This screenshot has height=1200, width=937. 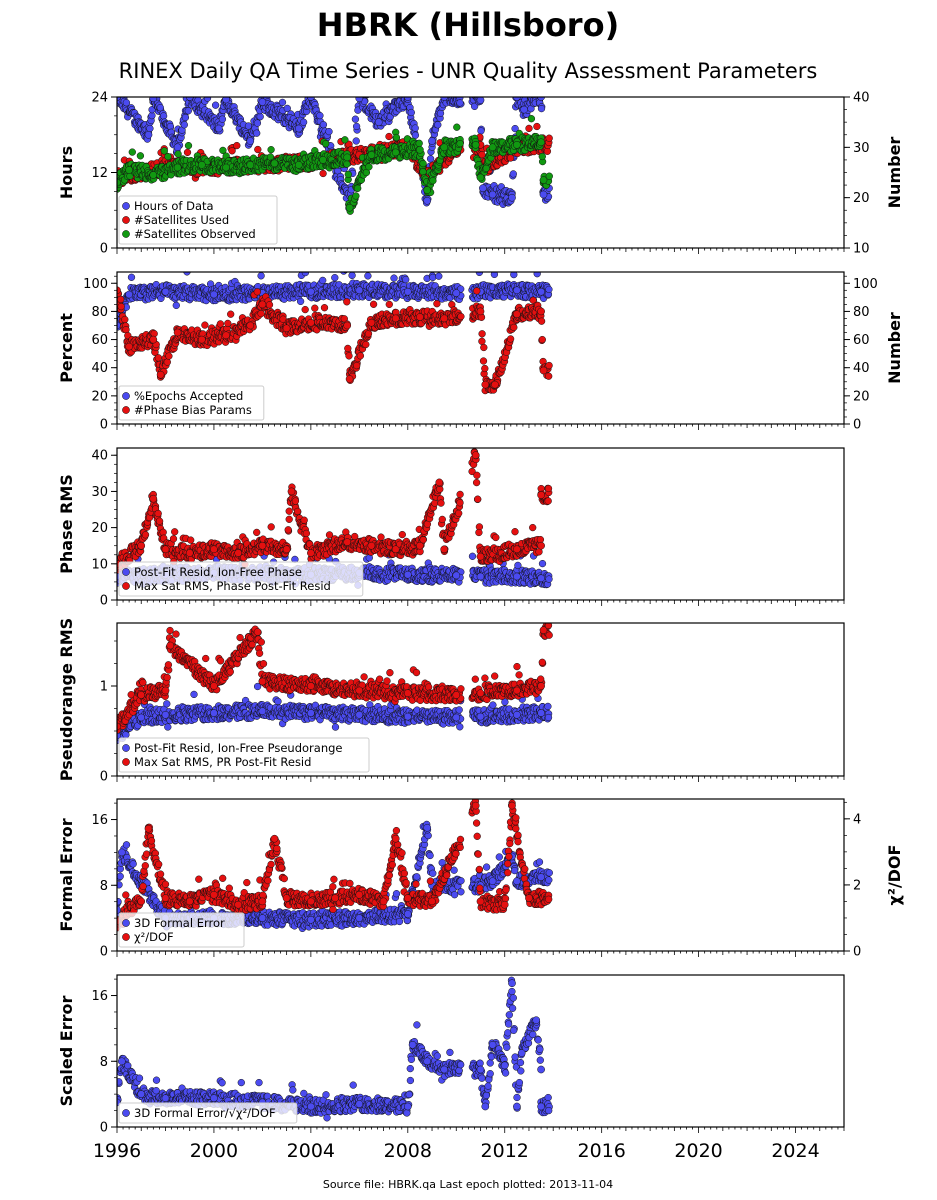 I want to click on legend-label: %Epochs Accepted, so click(x=188, y=396).